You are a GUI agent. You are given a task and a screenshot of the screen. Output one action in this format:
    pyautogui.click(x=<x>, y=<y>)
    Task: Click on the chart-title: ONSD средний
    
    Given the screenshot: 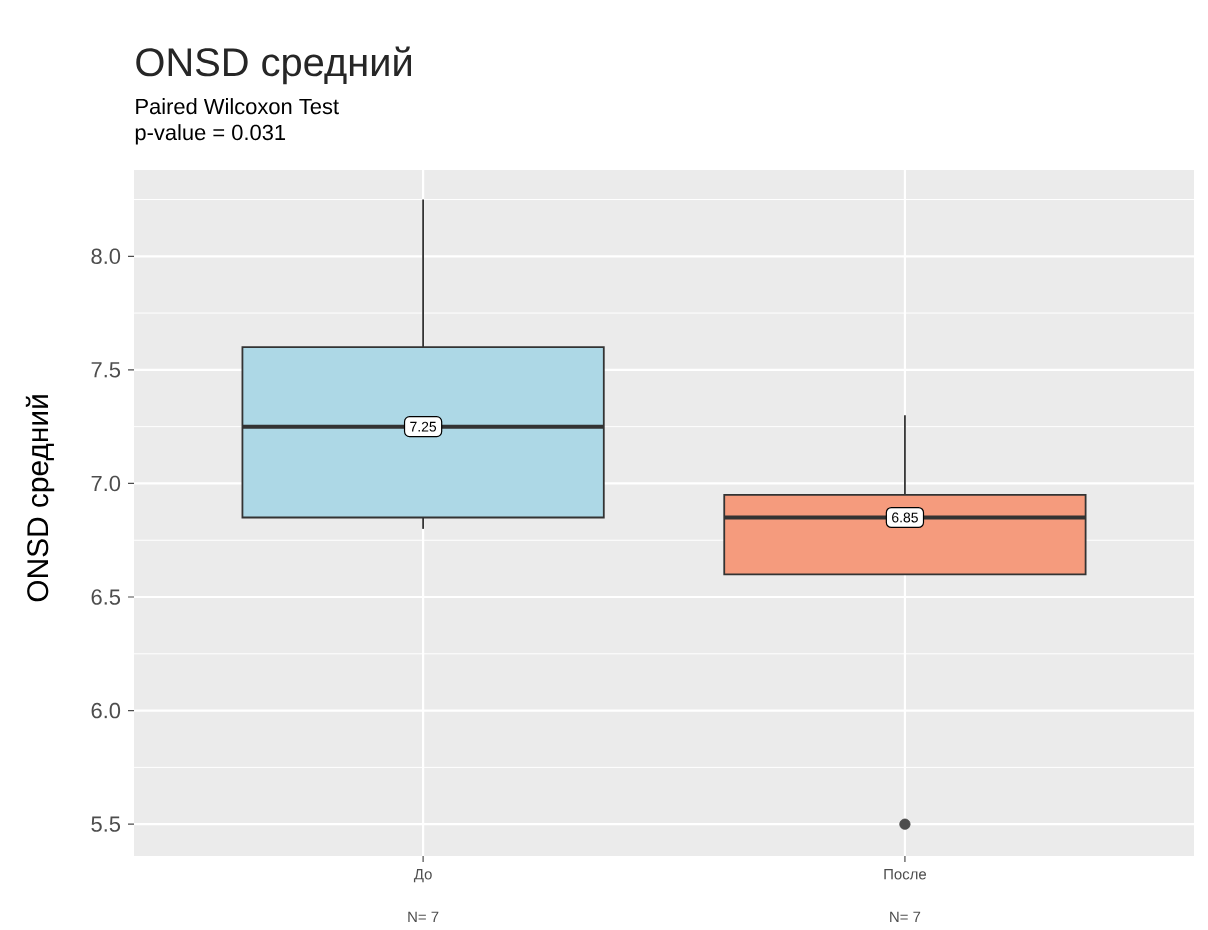 What is the action you would take?
    pyautogui.click(x=273, y=65)
    